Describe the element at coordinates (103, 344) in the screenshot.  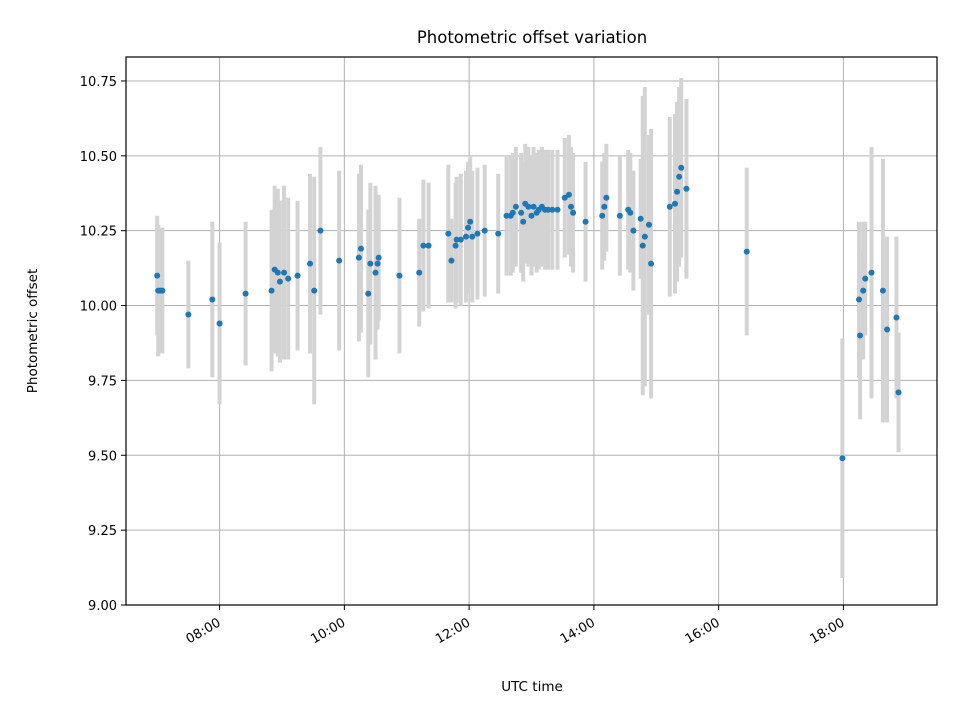
I see `y-axis-ticks: 9.00 9.25 9.50 9.75 10.00 10.25 10.50 10.75` at that location.